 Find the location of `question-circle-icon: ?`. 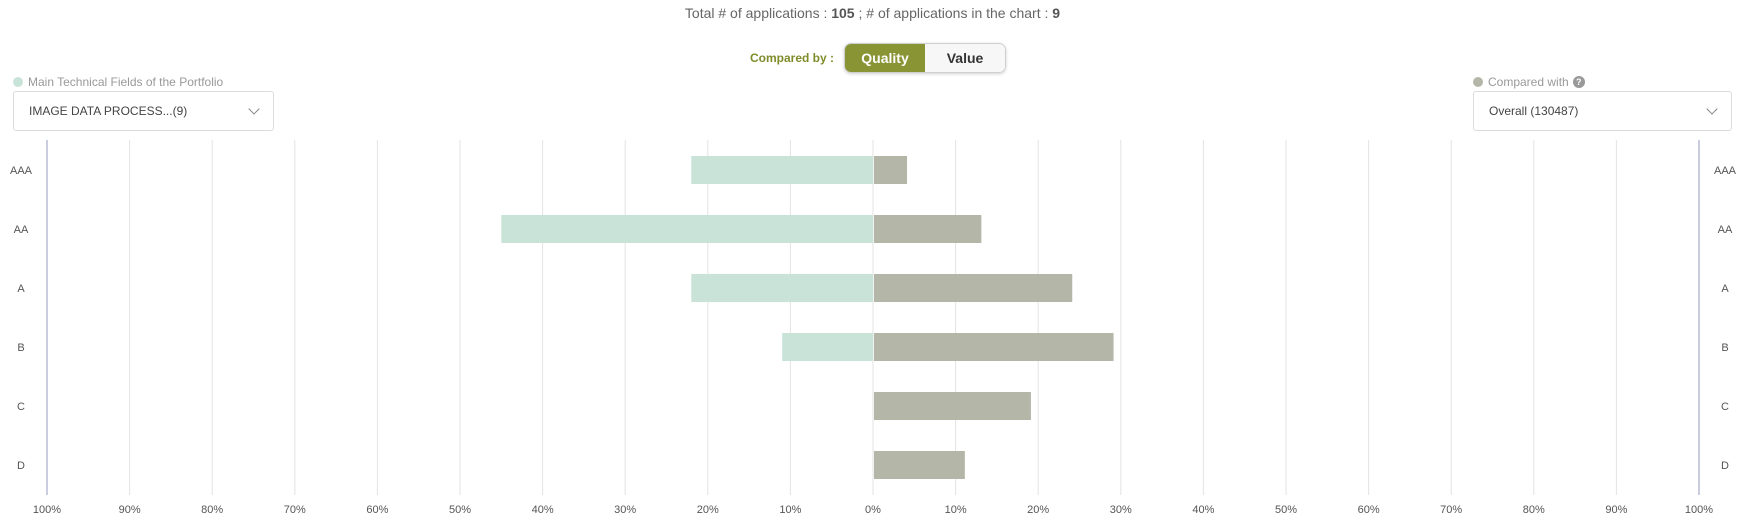

question-circle-icon: ? is located at coordinates (1578, 82).